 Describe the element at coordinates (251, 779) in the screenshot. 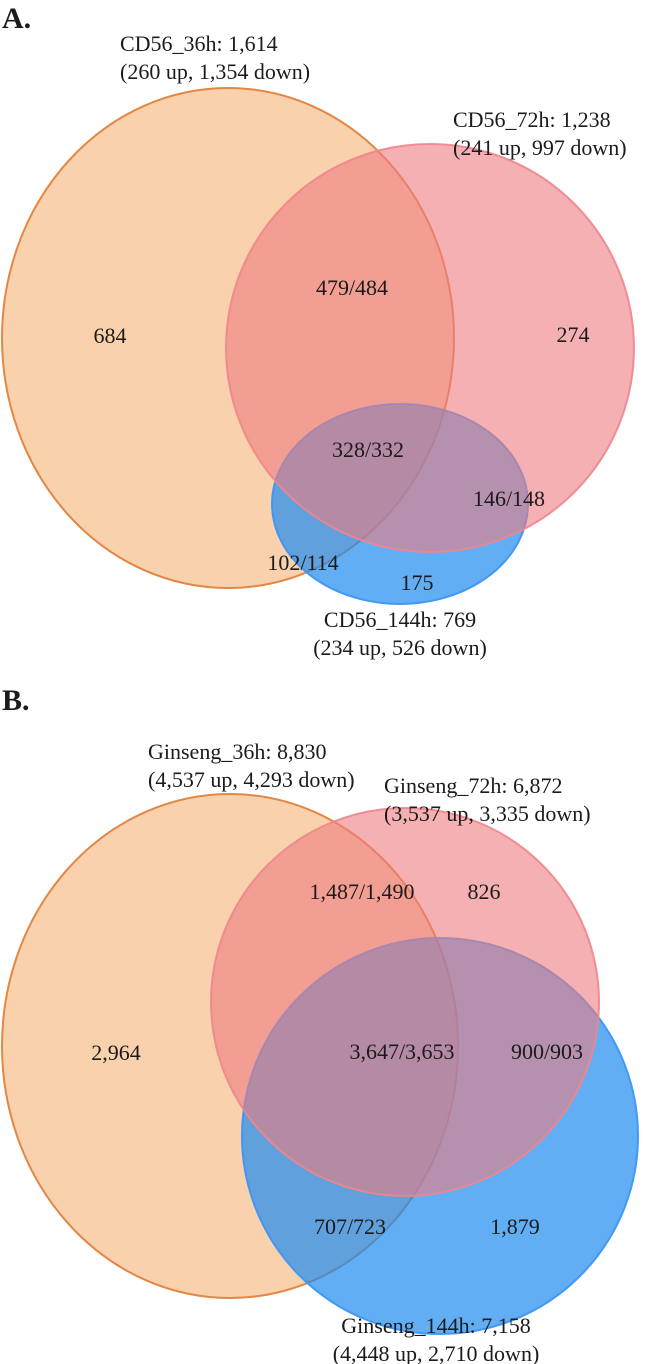

I see `label-ginseng-36h-subtitle: (4,537 up, 4,293 down)` at that location.